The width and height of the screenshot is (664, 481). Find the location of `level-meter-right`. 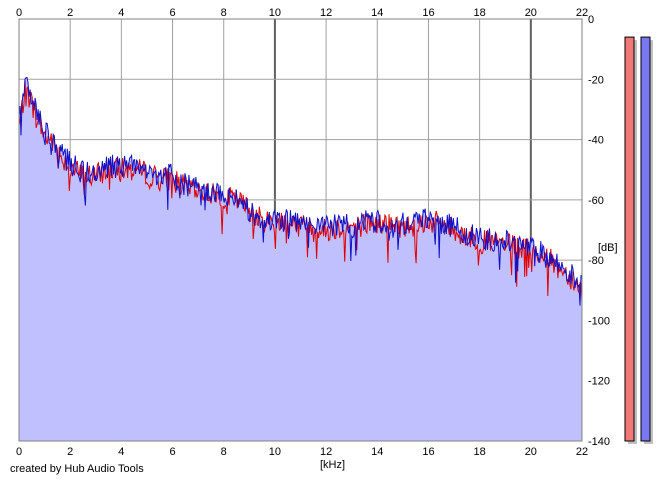

level-meter-right is located at coordinates (645, 239).